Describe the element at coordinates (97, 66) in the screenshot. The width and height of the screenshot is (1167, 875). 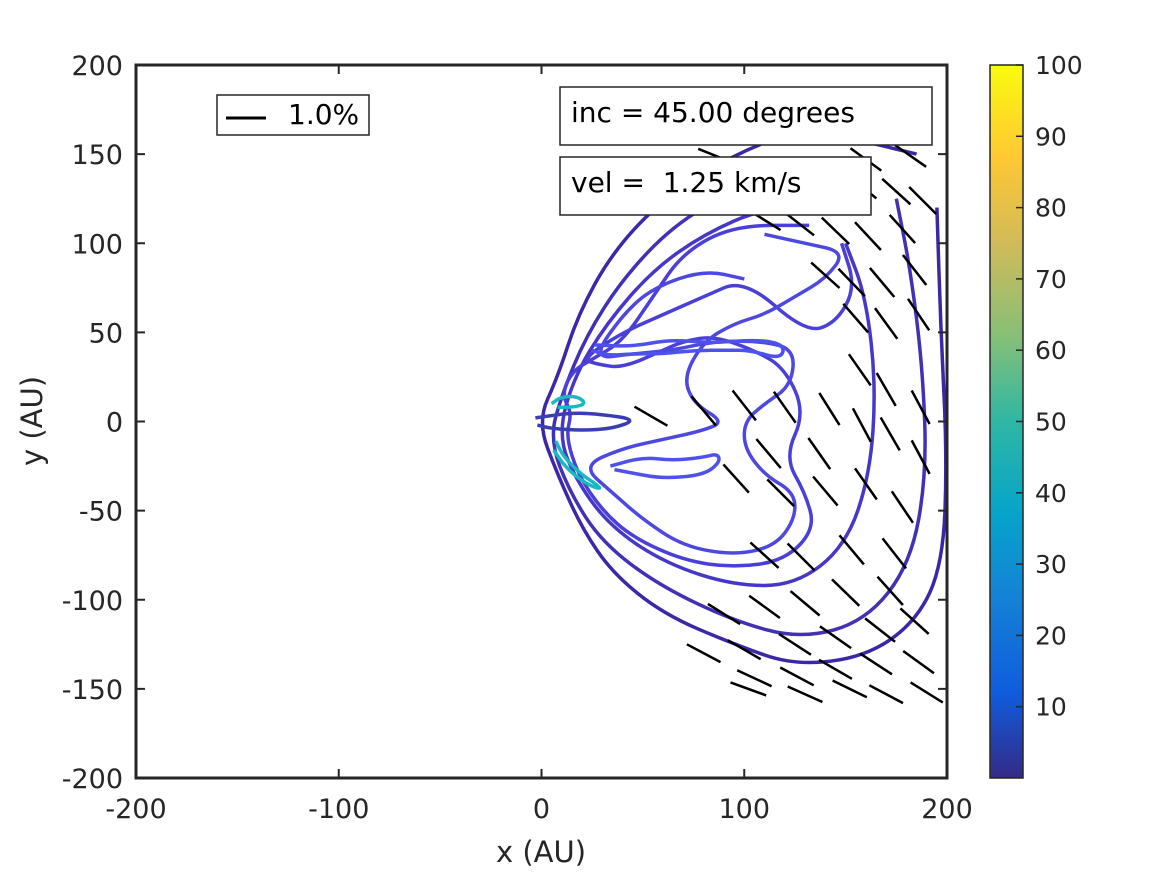
I see `y-tick-label: 200` at that location.